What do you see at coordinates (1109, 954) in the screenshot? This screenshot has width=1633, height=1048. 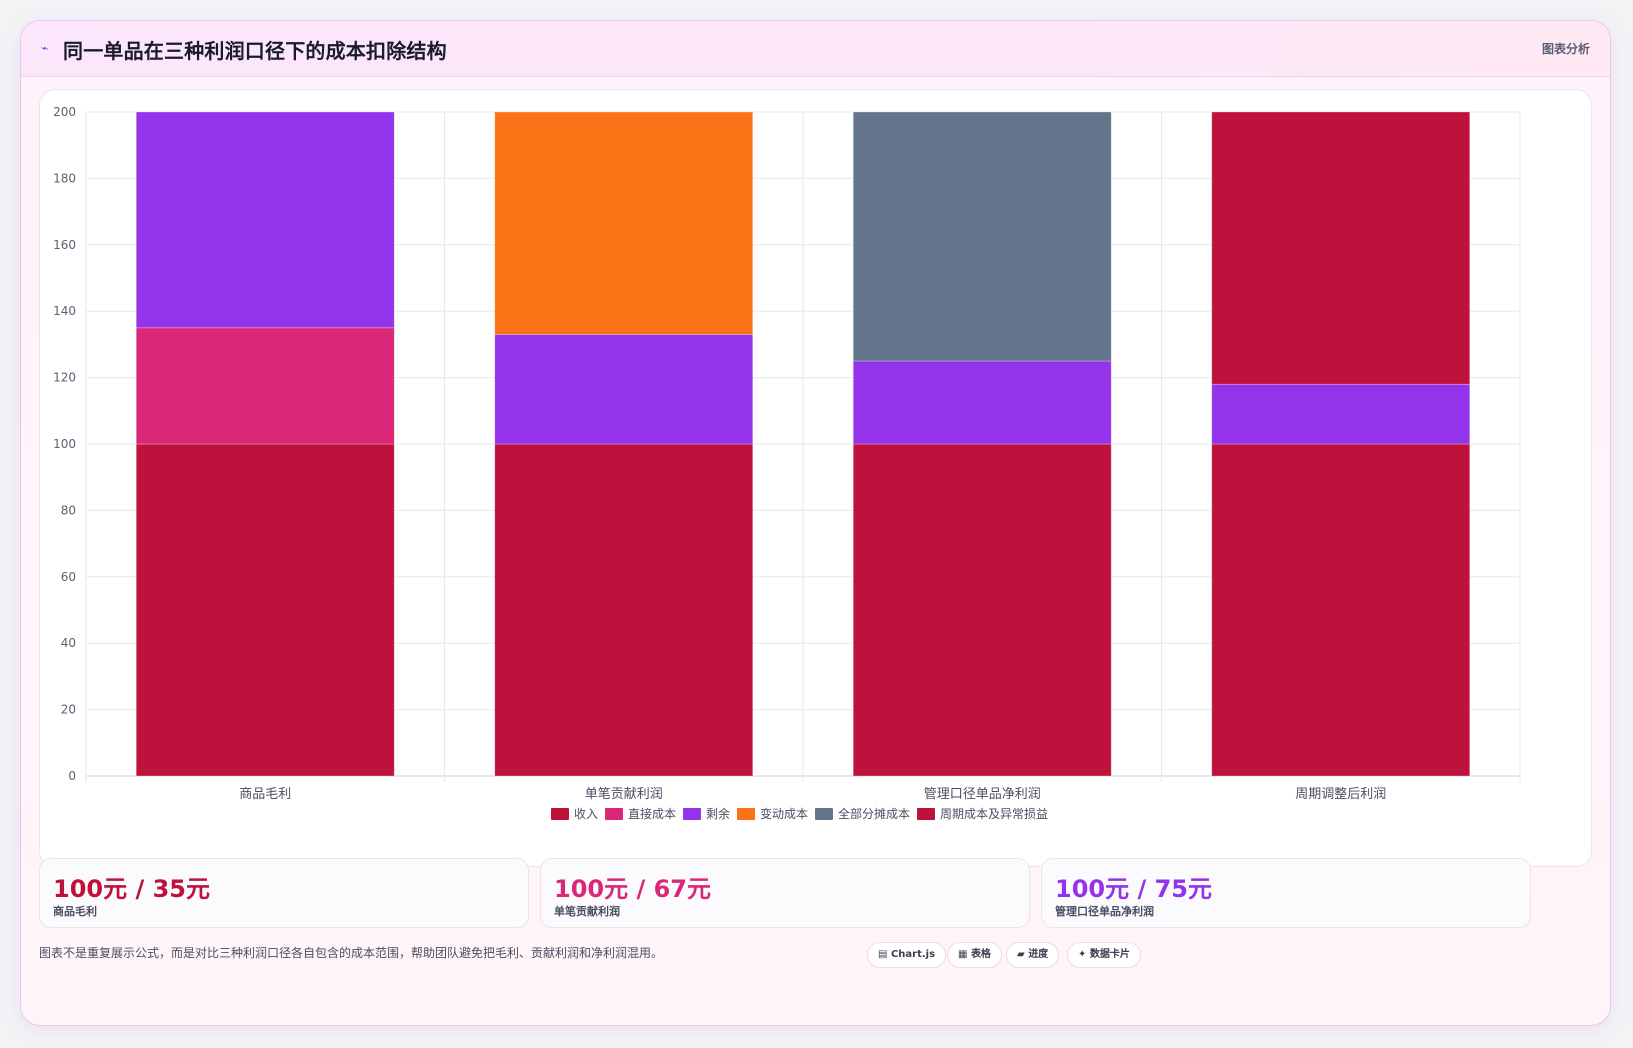 I see `badge-label: 数据卡片` at bounding box center [1109, 954].